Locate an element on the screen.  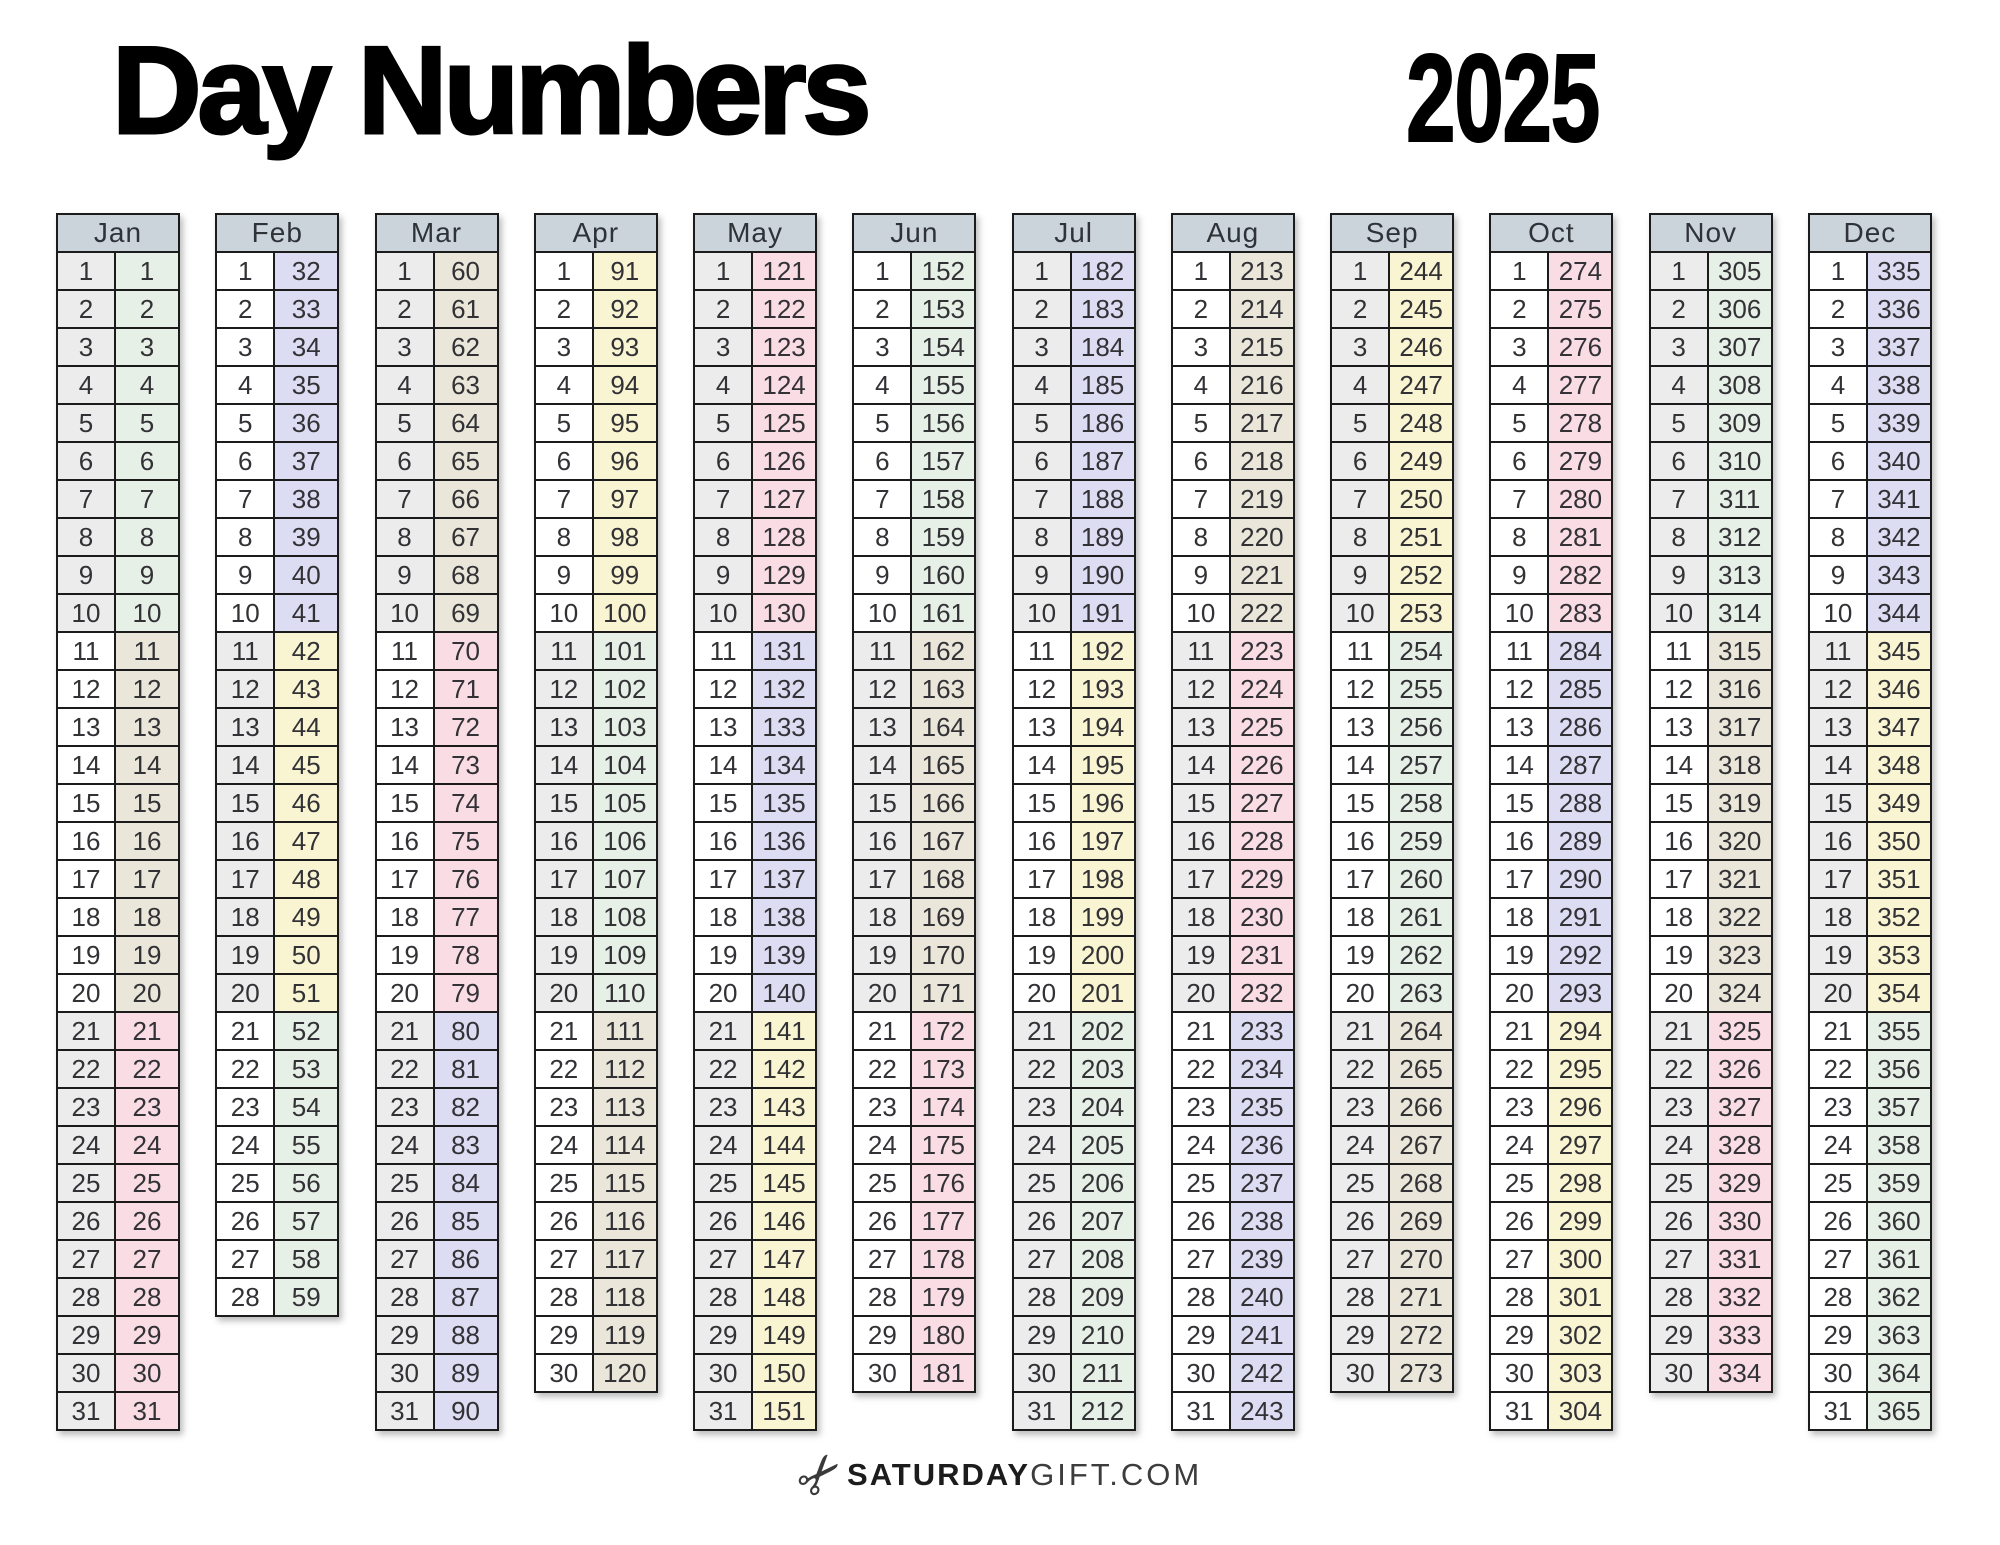
day-row: 20 79 is located at coordinates (436, 992).